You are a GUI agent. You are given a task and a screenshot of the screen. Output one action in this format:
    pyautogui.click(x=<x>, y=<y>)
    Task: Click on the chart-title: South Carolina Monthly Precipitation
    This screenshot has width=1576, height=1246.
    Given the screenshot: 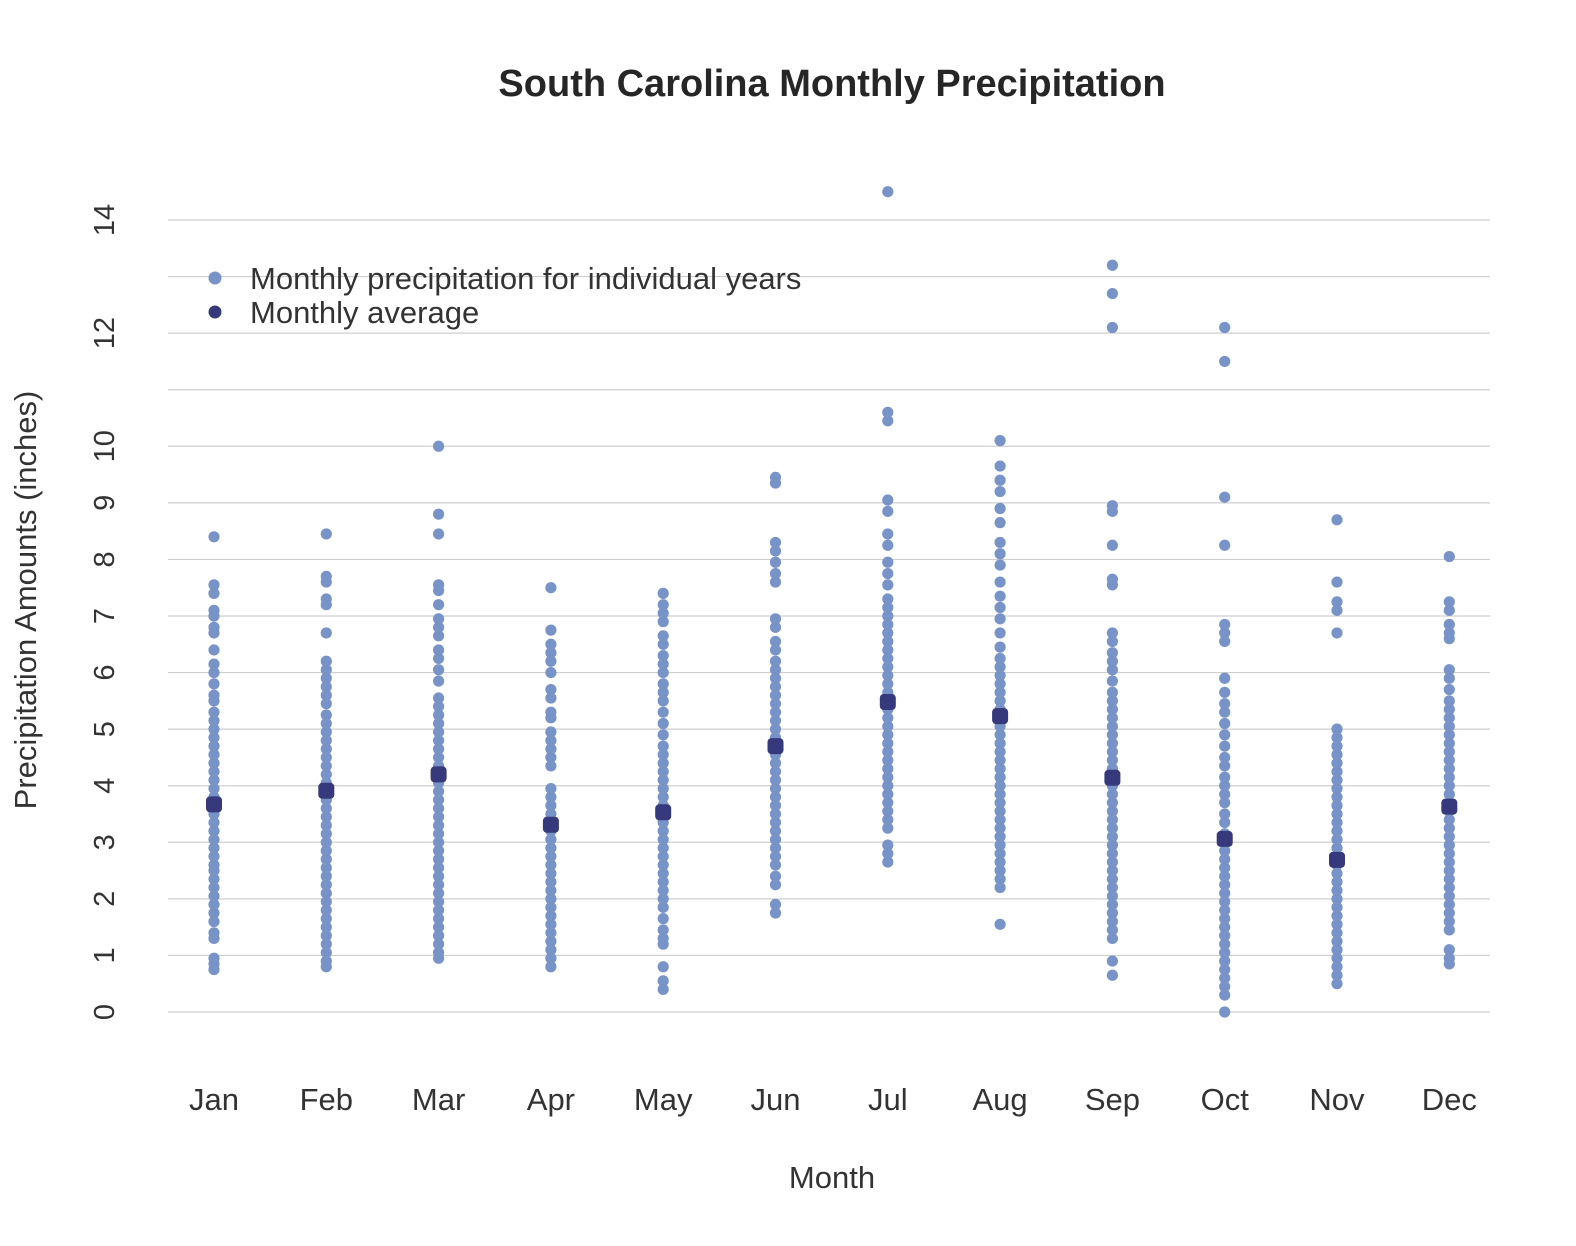 What is the action you would take?
    pyautogui.click(x=831, y=84)
    